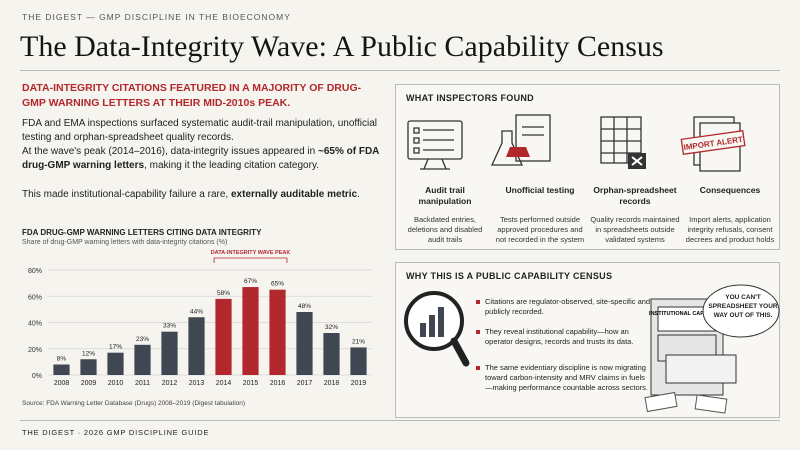  What do you see at coordinates (331, 327) in the screenshot?
I see `value-label: 32%` at bounding box center [331, 327].